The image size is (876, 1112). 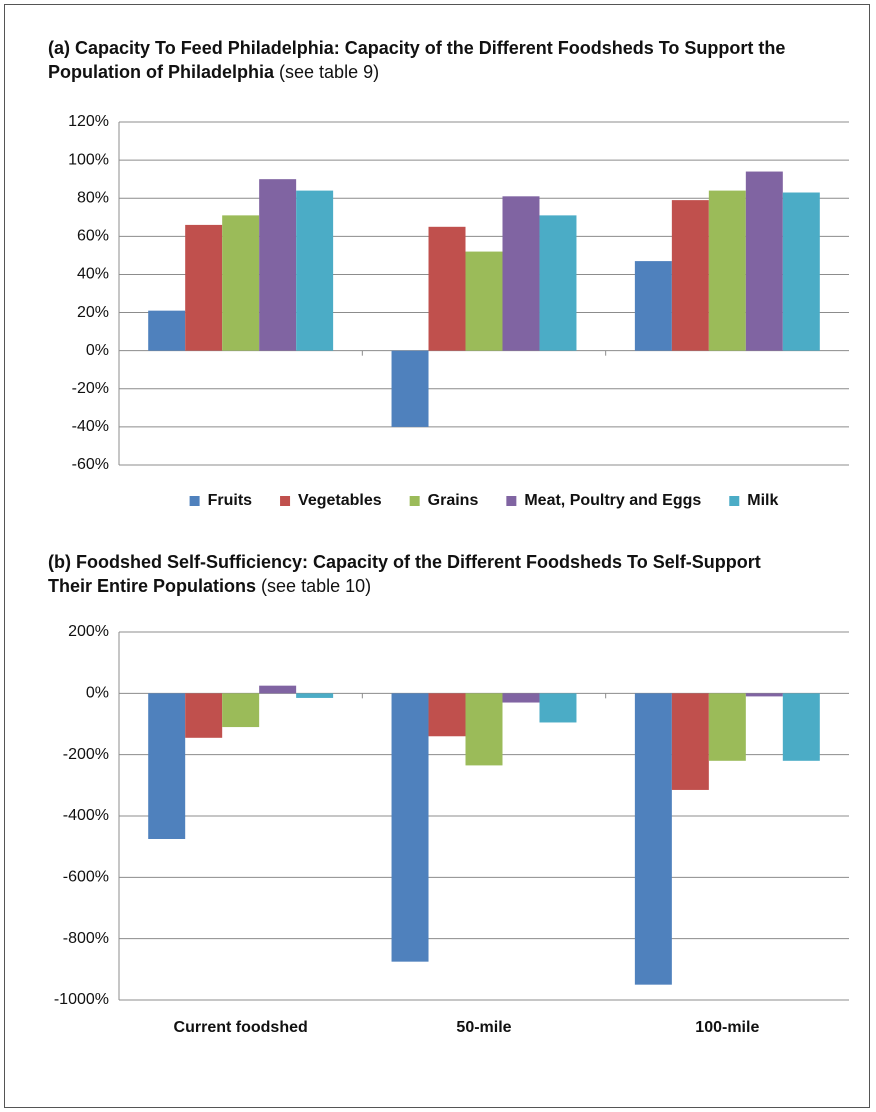 What do you see at coordinates (81, 999) in the screenshot?
I see `y-tick-label: -1000%` at bounding box center [81, 999].